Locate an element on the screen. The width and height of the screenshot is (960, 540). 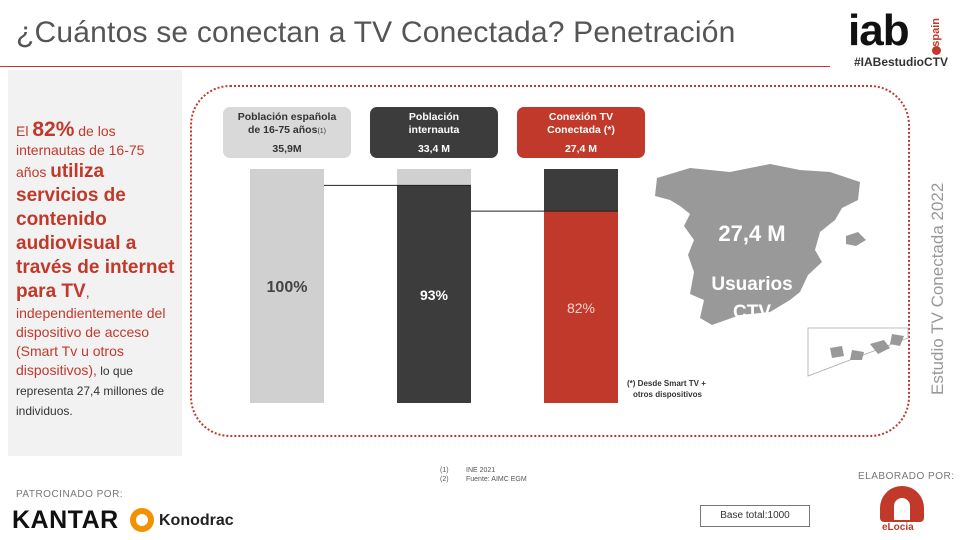
side-panel is located at coordinates (95, 263).